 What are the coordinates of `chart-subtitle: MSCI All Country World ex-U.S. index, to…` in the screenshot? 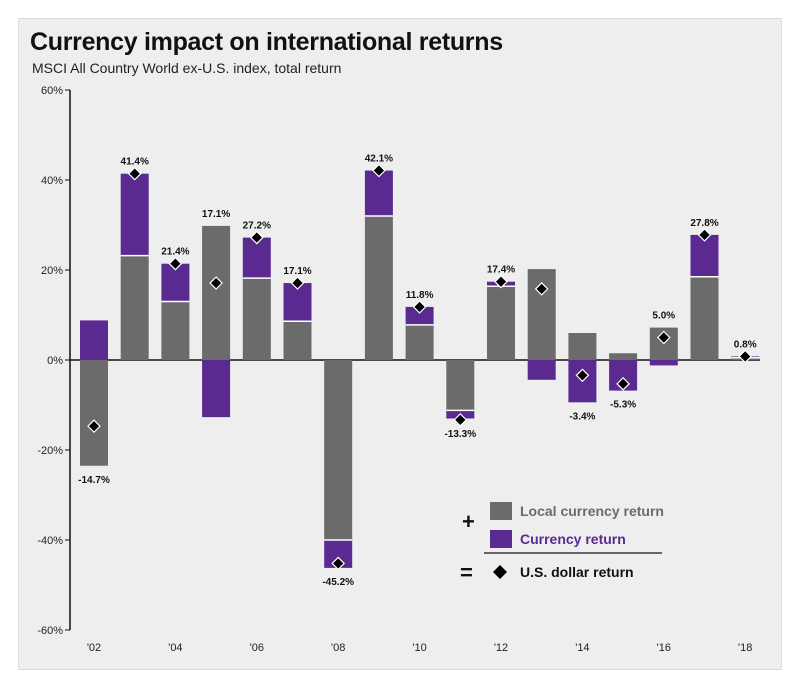 It's located at (187, 68).